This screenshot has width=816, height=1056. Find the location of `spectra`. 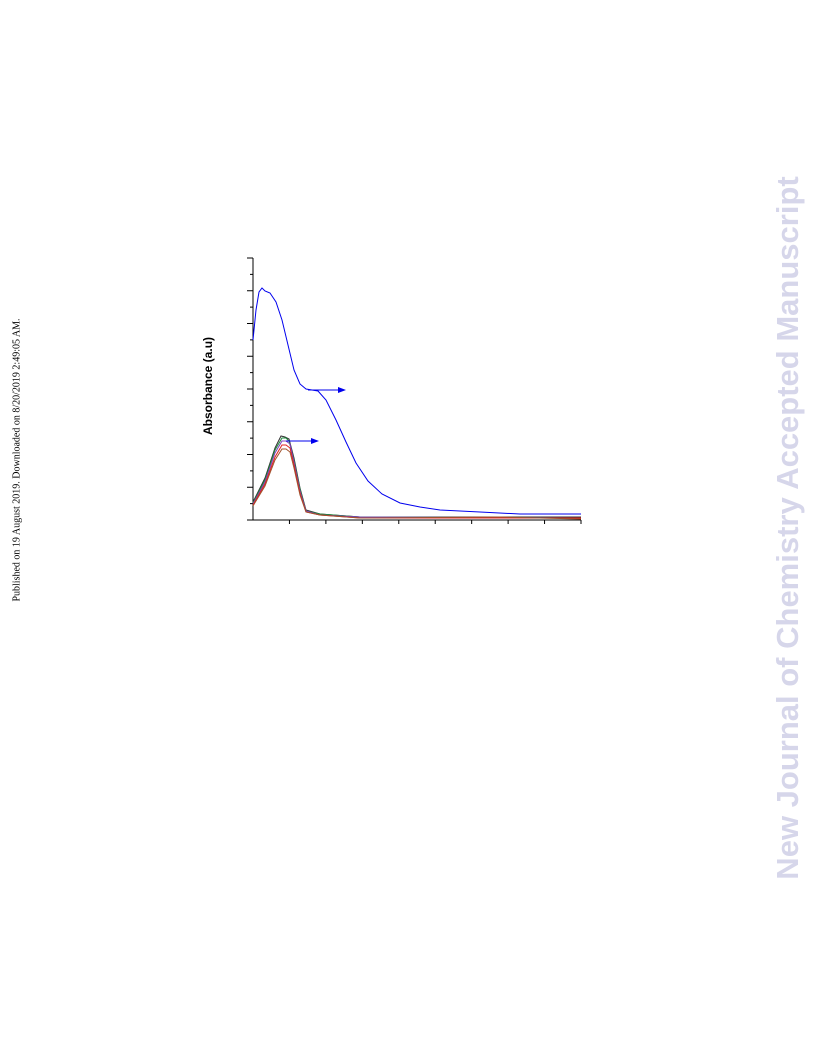

spectra is located at coordinates (417, 403).